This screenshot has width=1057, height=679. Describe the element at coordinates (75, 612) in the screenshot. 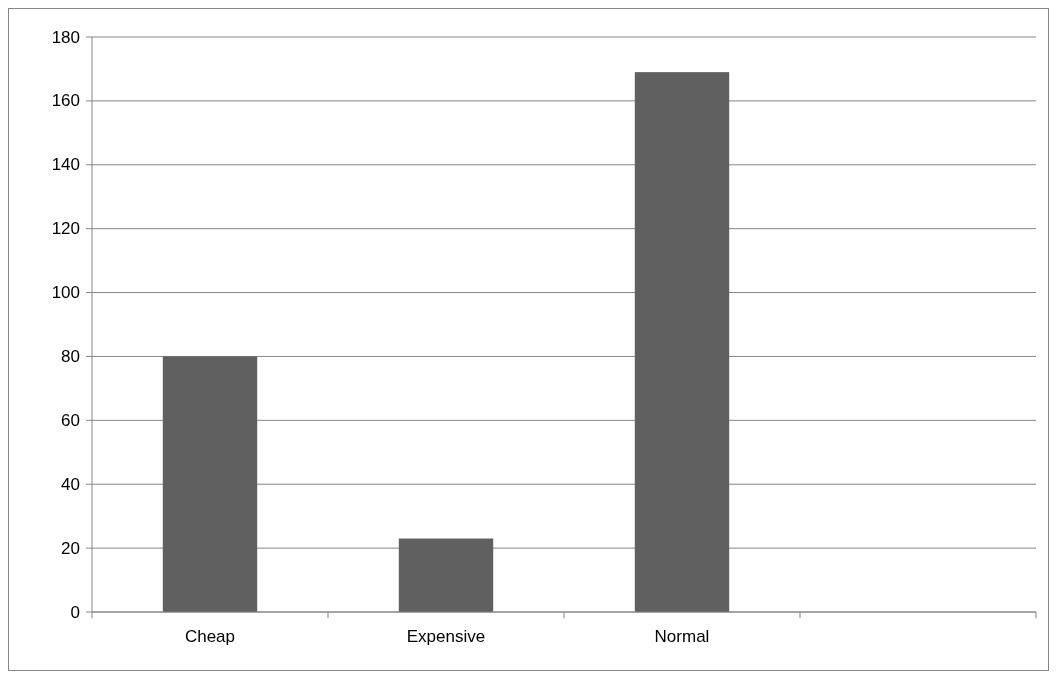

I see `y-tick-label: 0` at that location.